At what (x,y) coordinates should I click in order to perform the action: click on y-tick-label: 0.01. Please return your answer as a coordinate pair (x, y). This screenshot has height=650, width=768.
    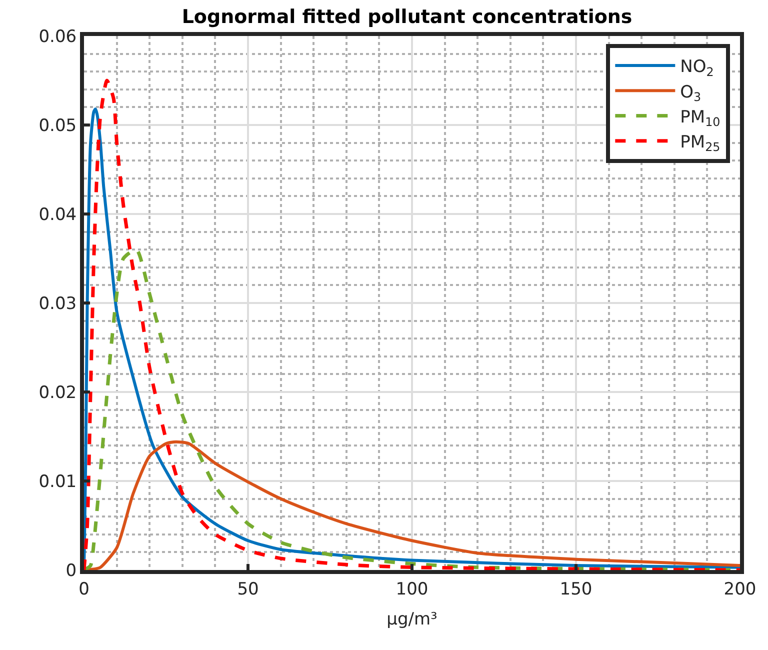
    Looking at the image, I should click on (57, 482).